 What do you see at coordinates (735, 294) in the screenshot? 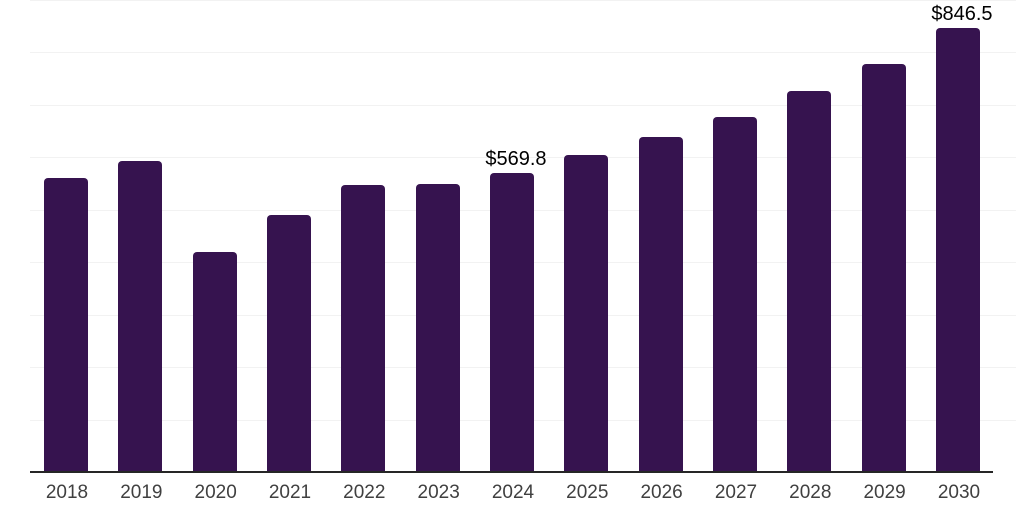
I see `bar-2027` at bounding box center [735, 294].